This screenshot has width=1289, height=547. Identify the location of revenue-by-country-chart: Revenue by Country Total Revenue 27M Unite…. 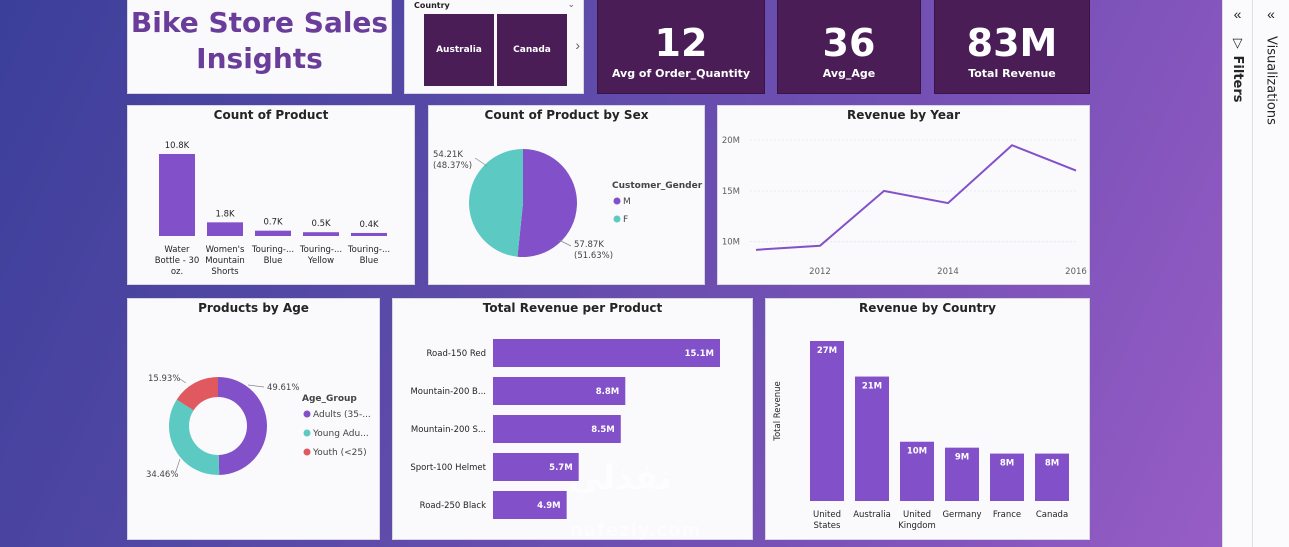
(927, 419).